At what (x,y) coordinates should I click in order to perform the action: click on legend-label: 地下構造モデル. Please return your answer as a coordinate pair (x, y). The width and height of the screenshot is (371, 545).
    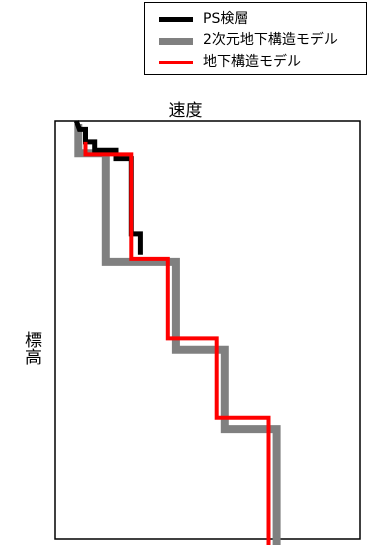
    Looking at the image, I should click on (252, 62).